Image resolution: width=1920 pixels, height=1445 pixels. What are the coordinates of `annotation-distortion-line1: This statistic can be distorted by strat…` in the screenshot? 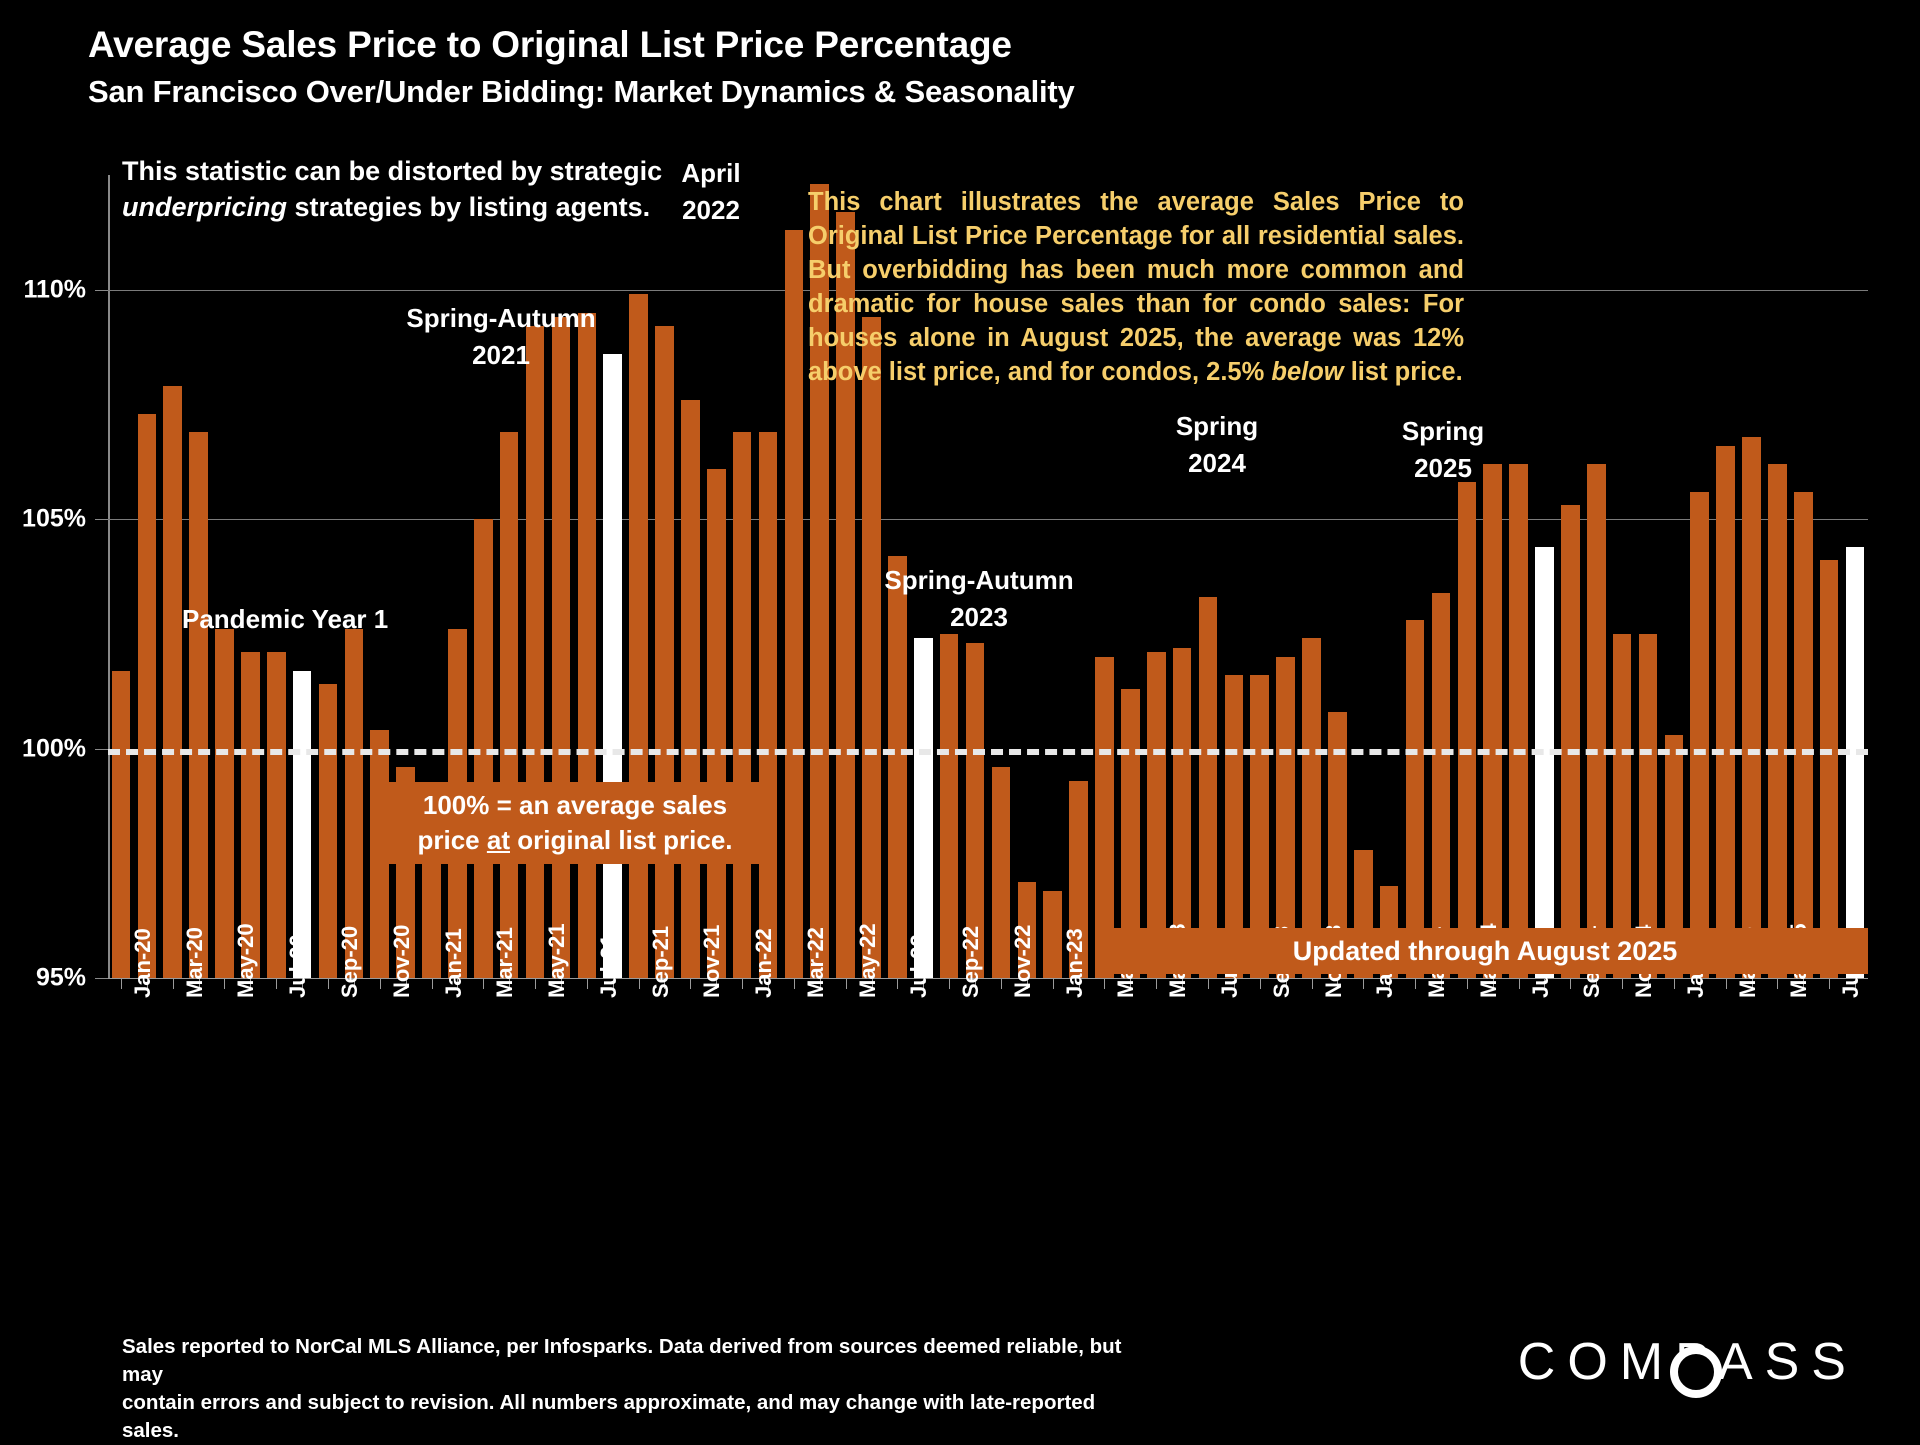 It's located at (392, 171).